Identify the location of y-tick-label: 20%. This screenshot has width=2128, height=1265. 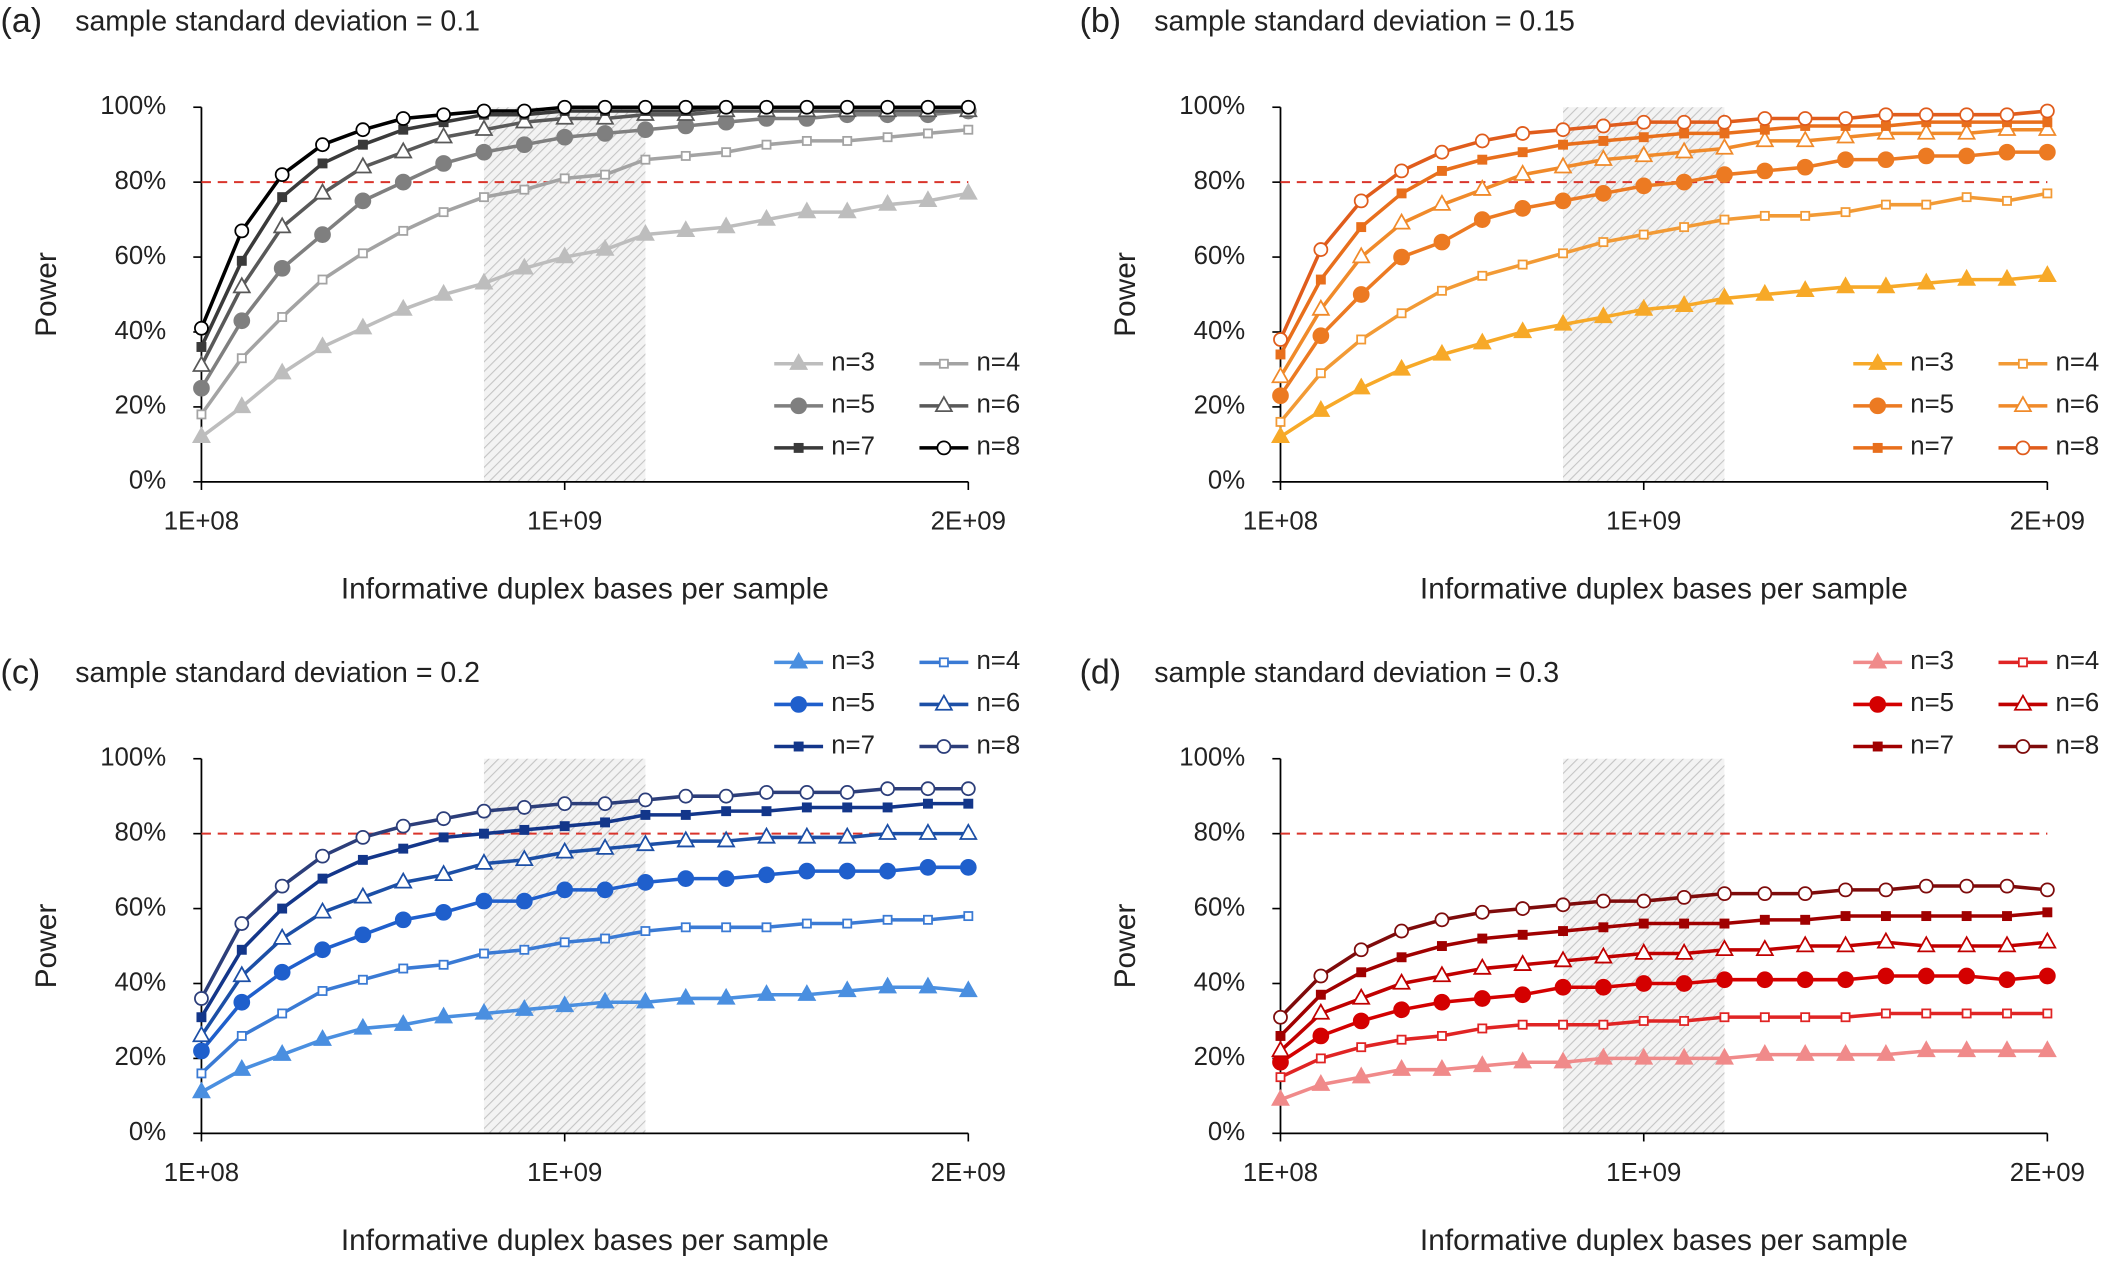
(1220, 406).